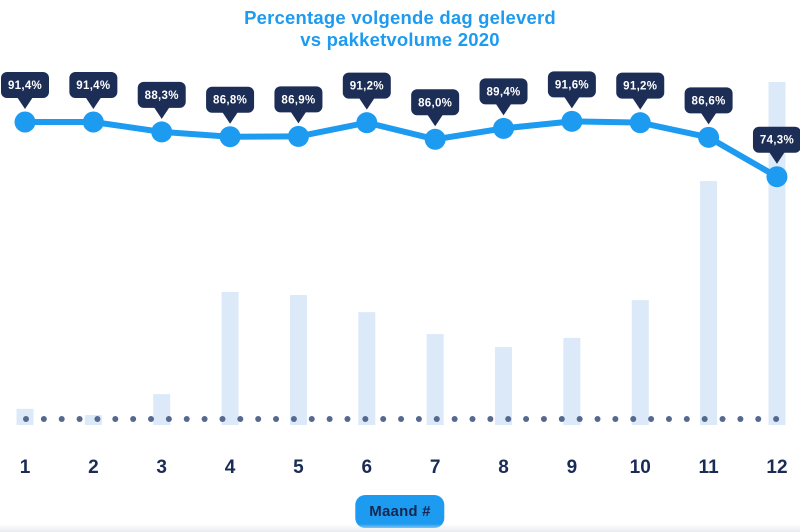 The image size is (800, 532). What do you see at coordinates (162, 96) in the screenshot?
I see `value-callout-label: 88,3%` at bounding box center [162, 96].